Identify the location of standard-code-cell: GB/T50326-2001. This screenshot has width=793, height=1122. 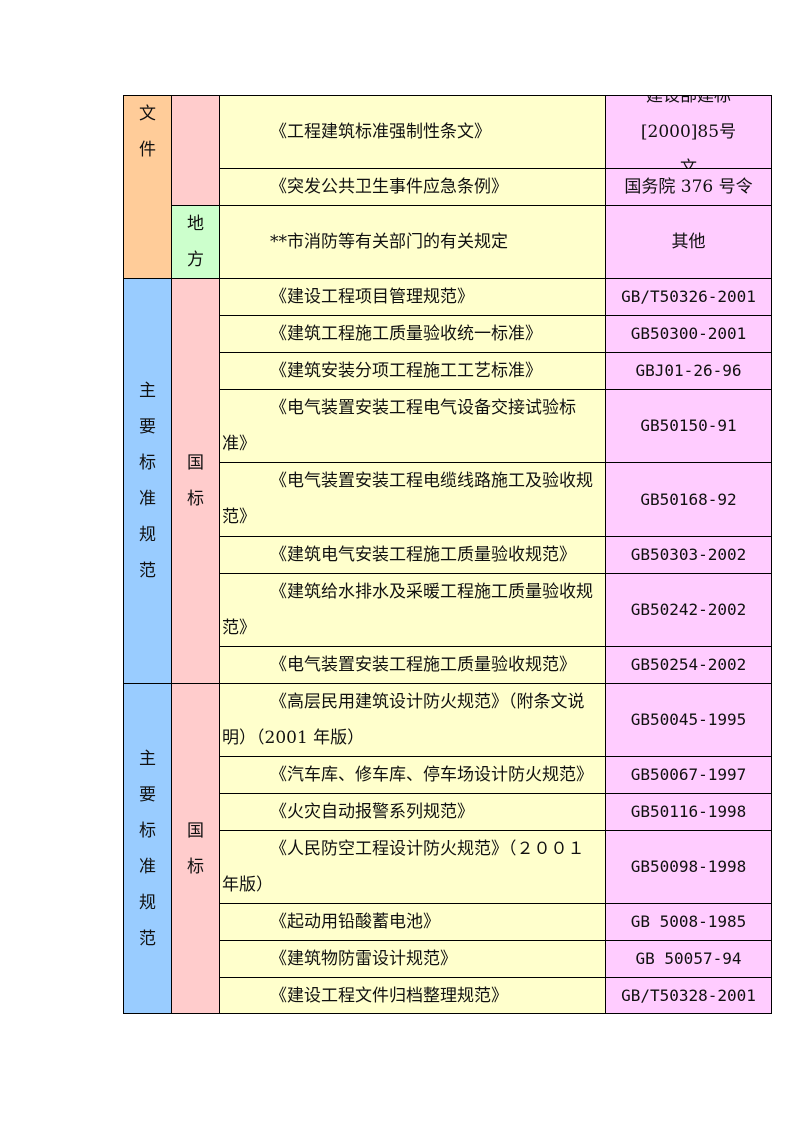
(688, 297).